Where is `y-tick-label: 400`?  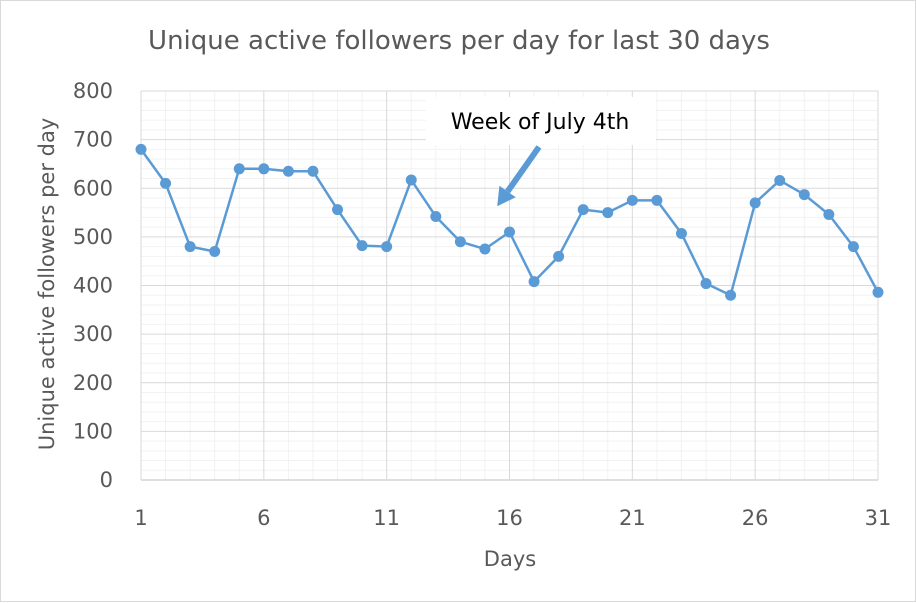
y-tick-label: 400 is located at coordinates (93, 286).